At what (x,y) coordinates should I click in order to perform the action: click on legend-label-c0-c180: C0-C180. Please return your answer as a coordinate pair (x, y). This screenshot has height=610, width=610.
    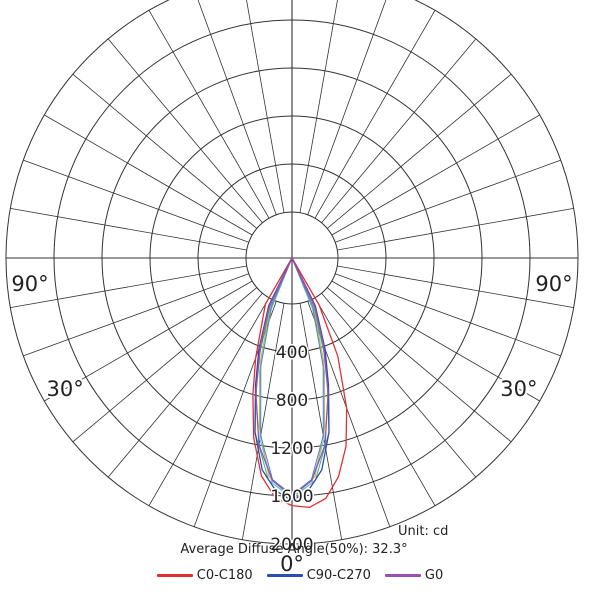
    Looking at the image, I should click on (224, 575).